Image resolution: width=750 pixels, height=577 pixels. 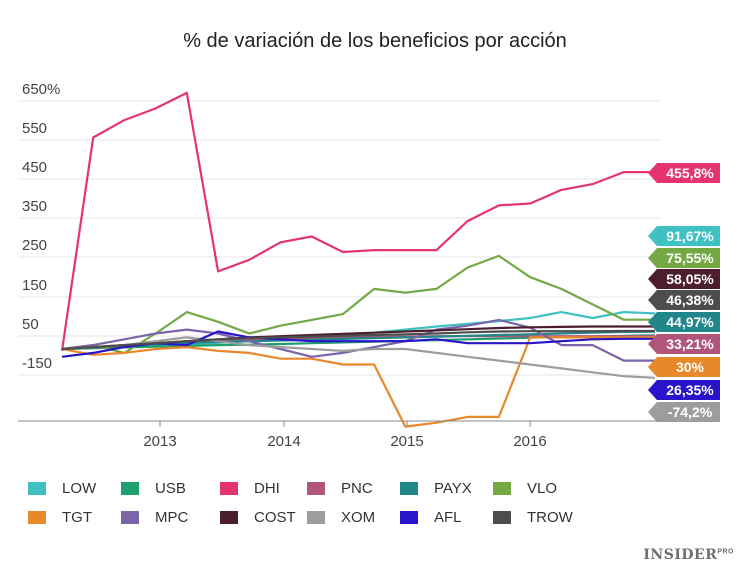 I want to click on legend-item-xom: XOM, so click(x=341, y=517).